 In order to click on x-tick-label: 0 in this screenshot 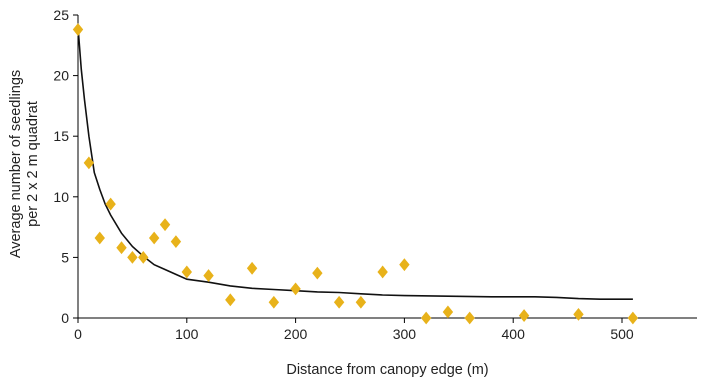, I will do `click(78, 334)`.